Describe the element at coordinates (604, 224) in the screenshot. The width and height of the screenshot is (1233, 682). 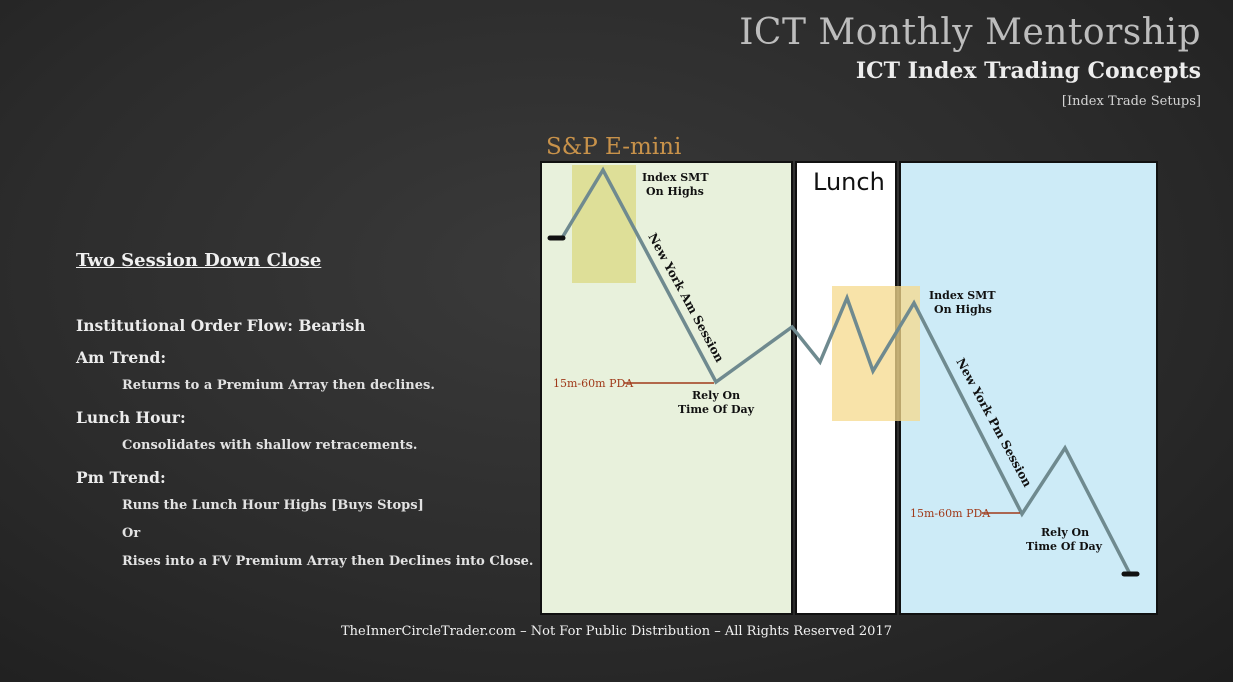
I see `am-premium-array-box` at that location.